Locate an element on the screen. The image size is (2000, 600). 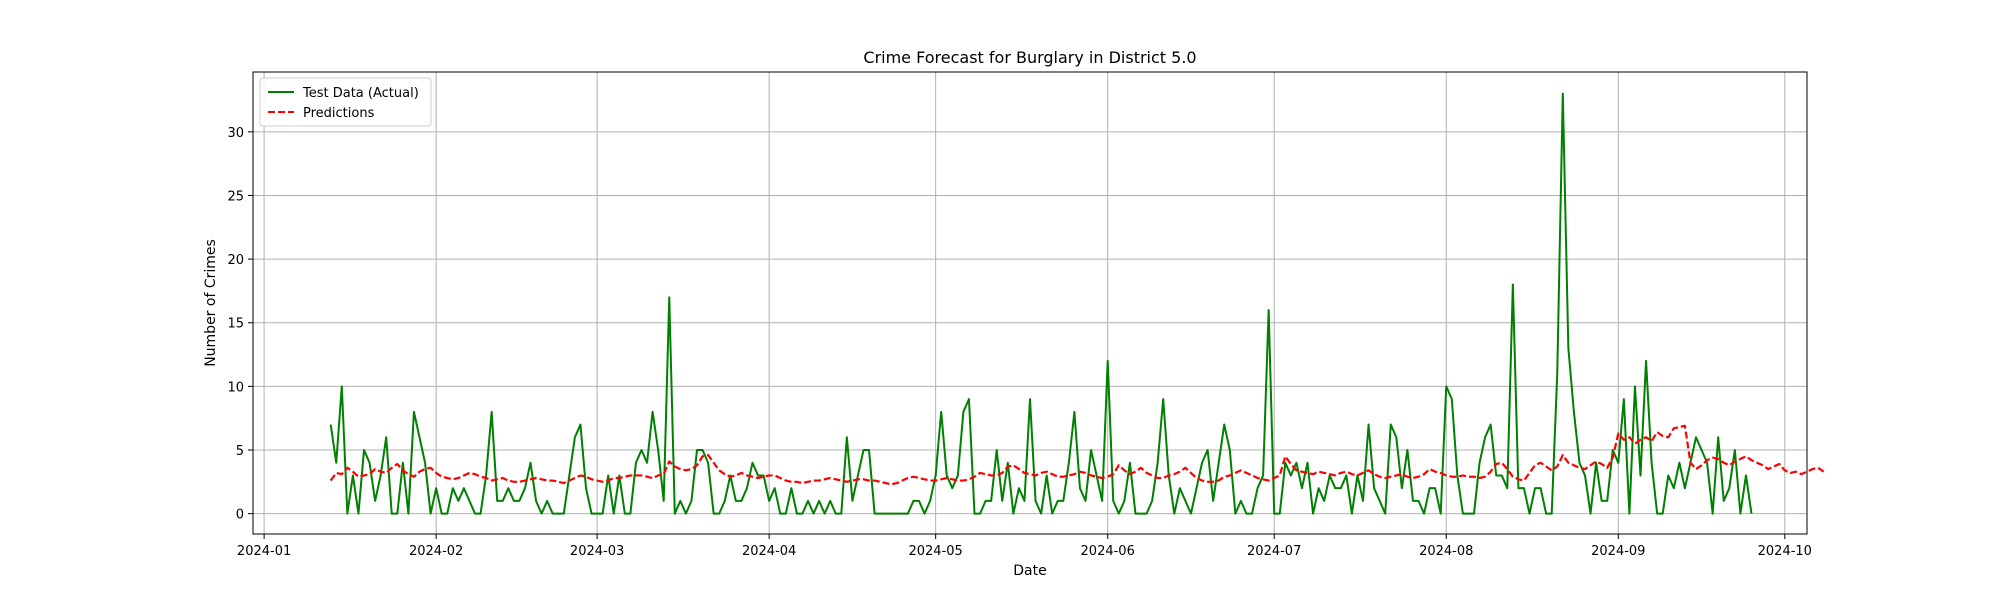
legend-box is located at coordinates (345, 102).